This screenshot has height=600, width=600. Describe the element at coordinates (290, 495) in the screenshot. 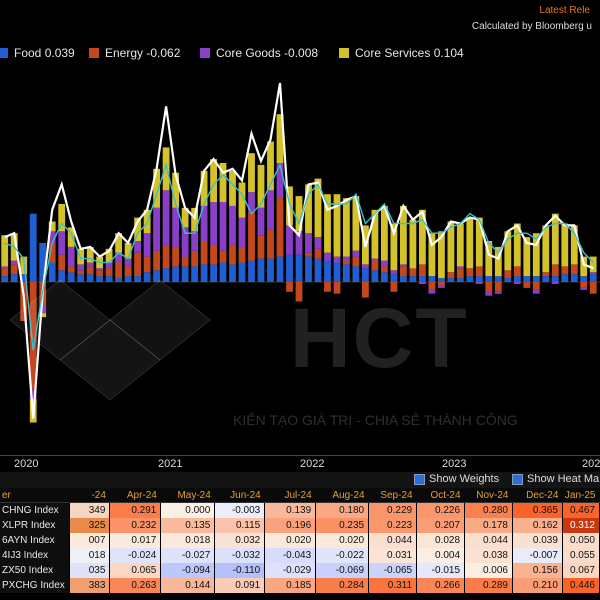

I see `col-header: Jul-24` at that location.